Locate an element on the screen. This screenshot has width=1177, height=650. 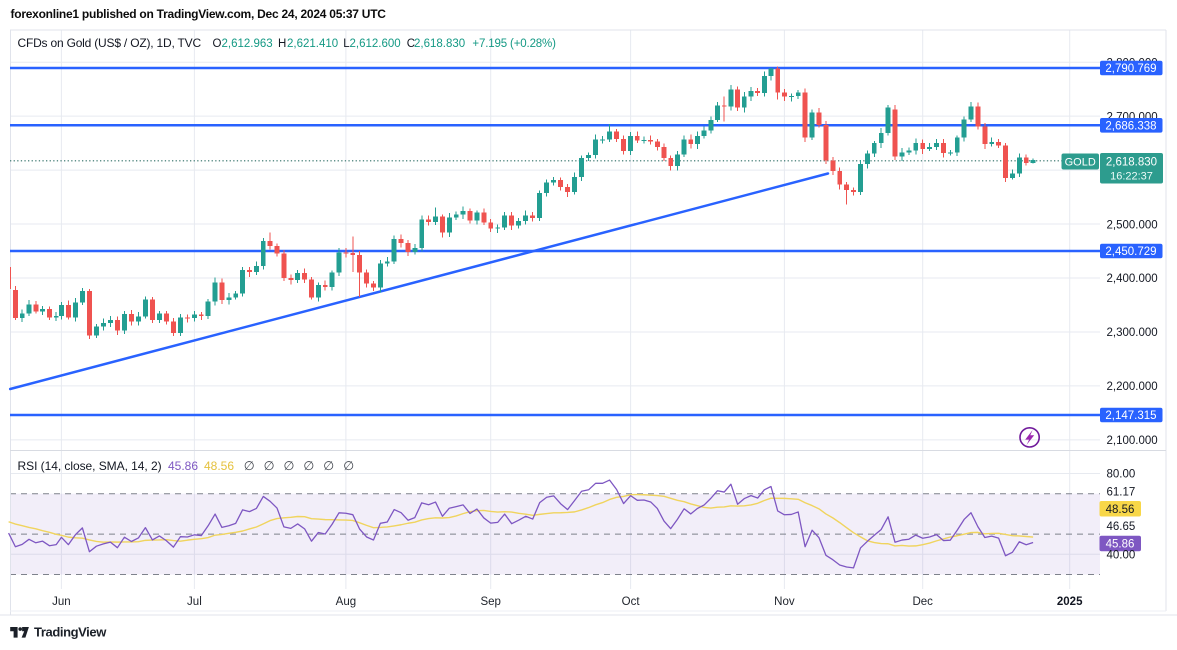
svg-text: 2,400.000 is located at coordinates (1132, 279).